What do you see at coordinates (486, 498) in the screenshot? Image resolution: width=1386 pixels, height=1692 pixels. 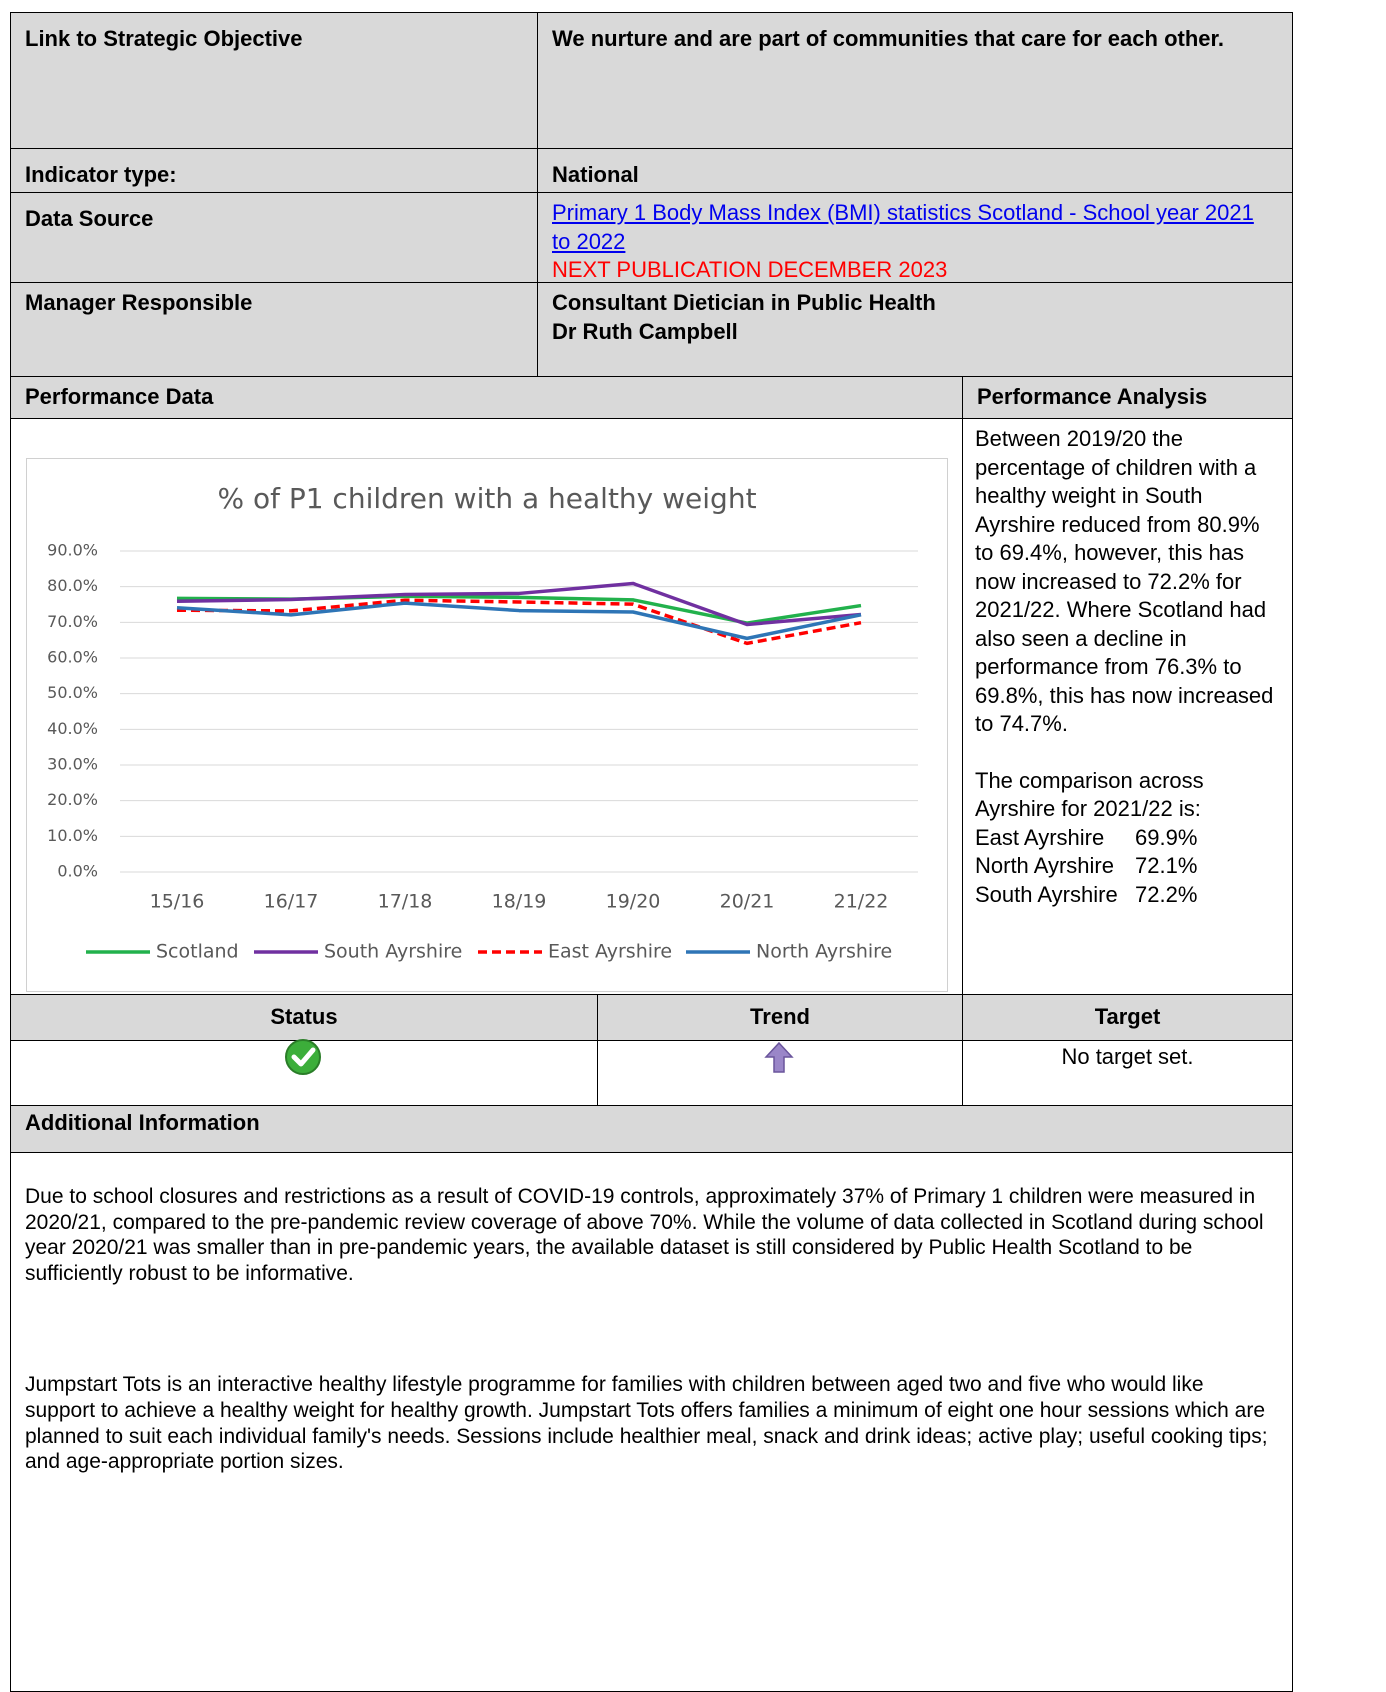 I see `chart-title: % of P1 children with a healthy weight` at bounding box center [486, 498].